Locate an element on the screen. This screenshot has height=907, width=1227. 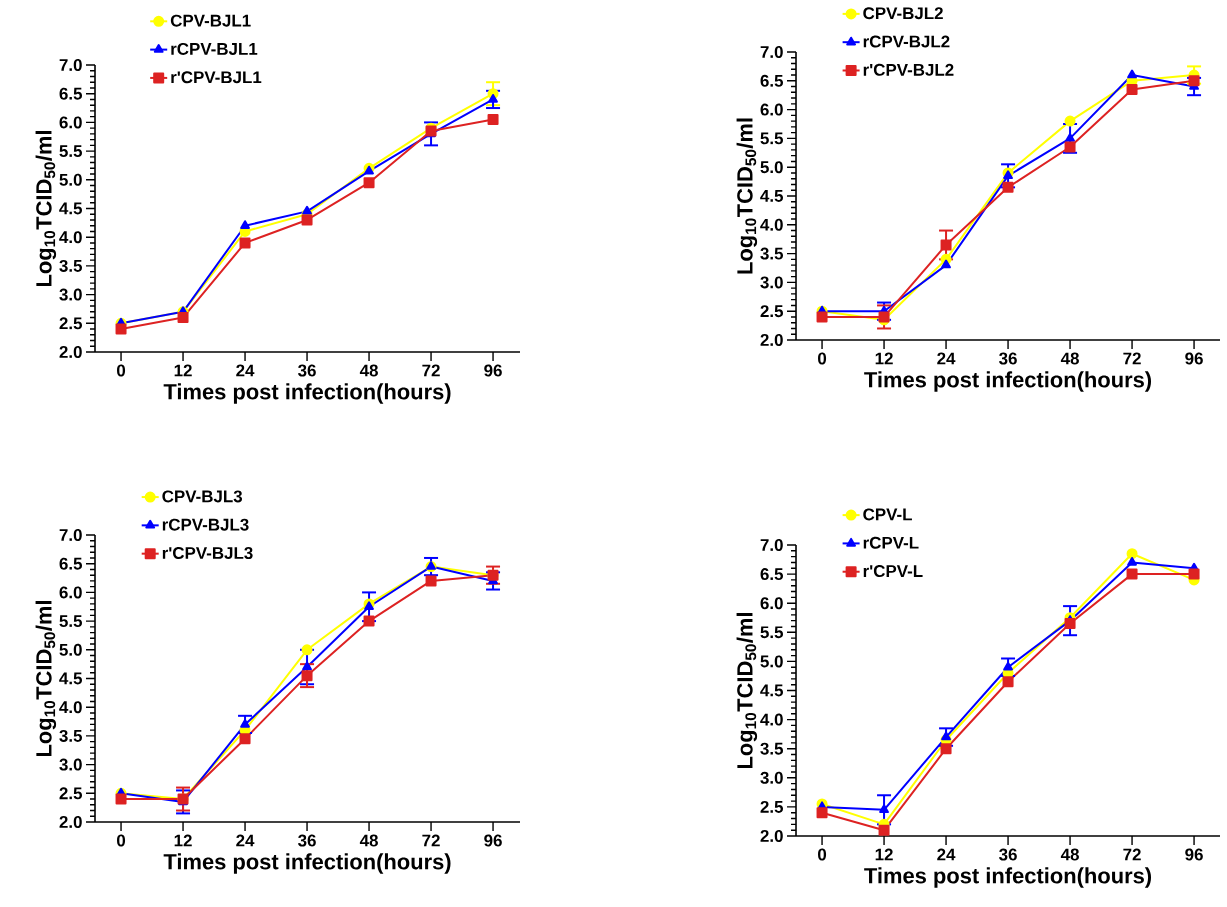
legend-label: rCPV-L is located at coordinates (891, 542).